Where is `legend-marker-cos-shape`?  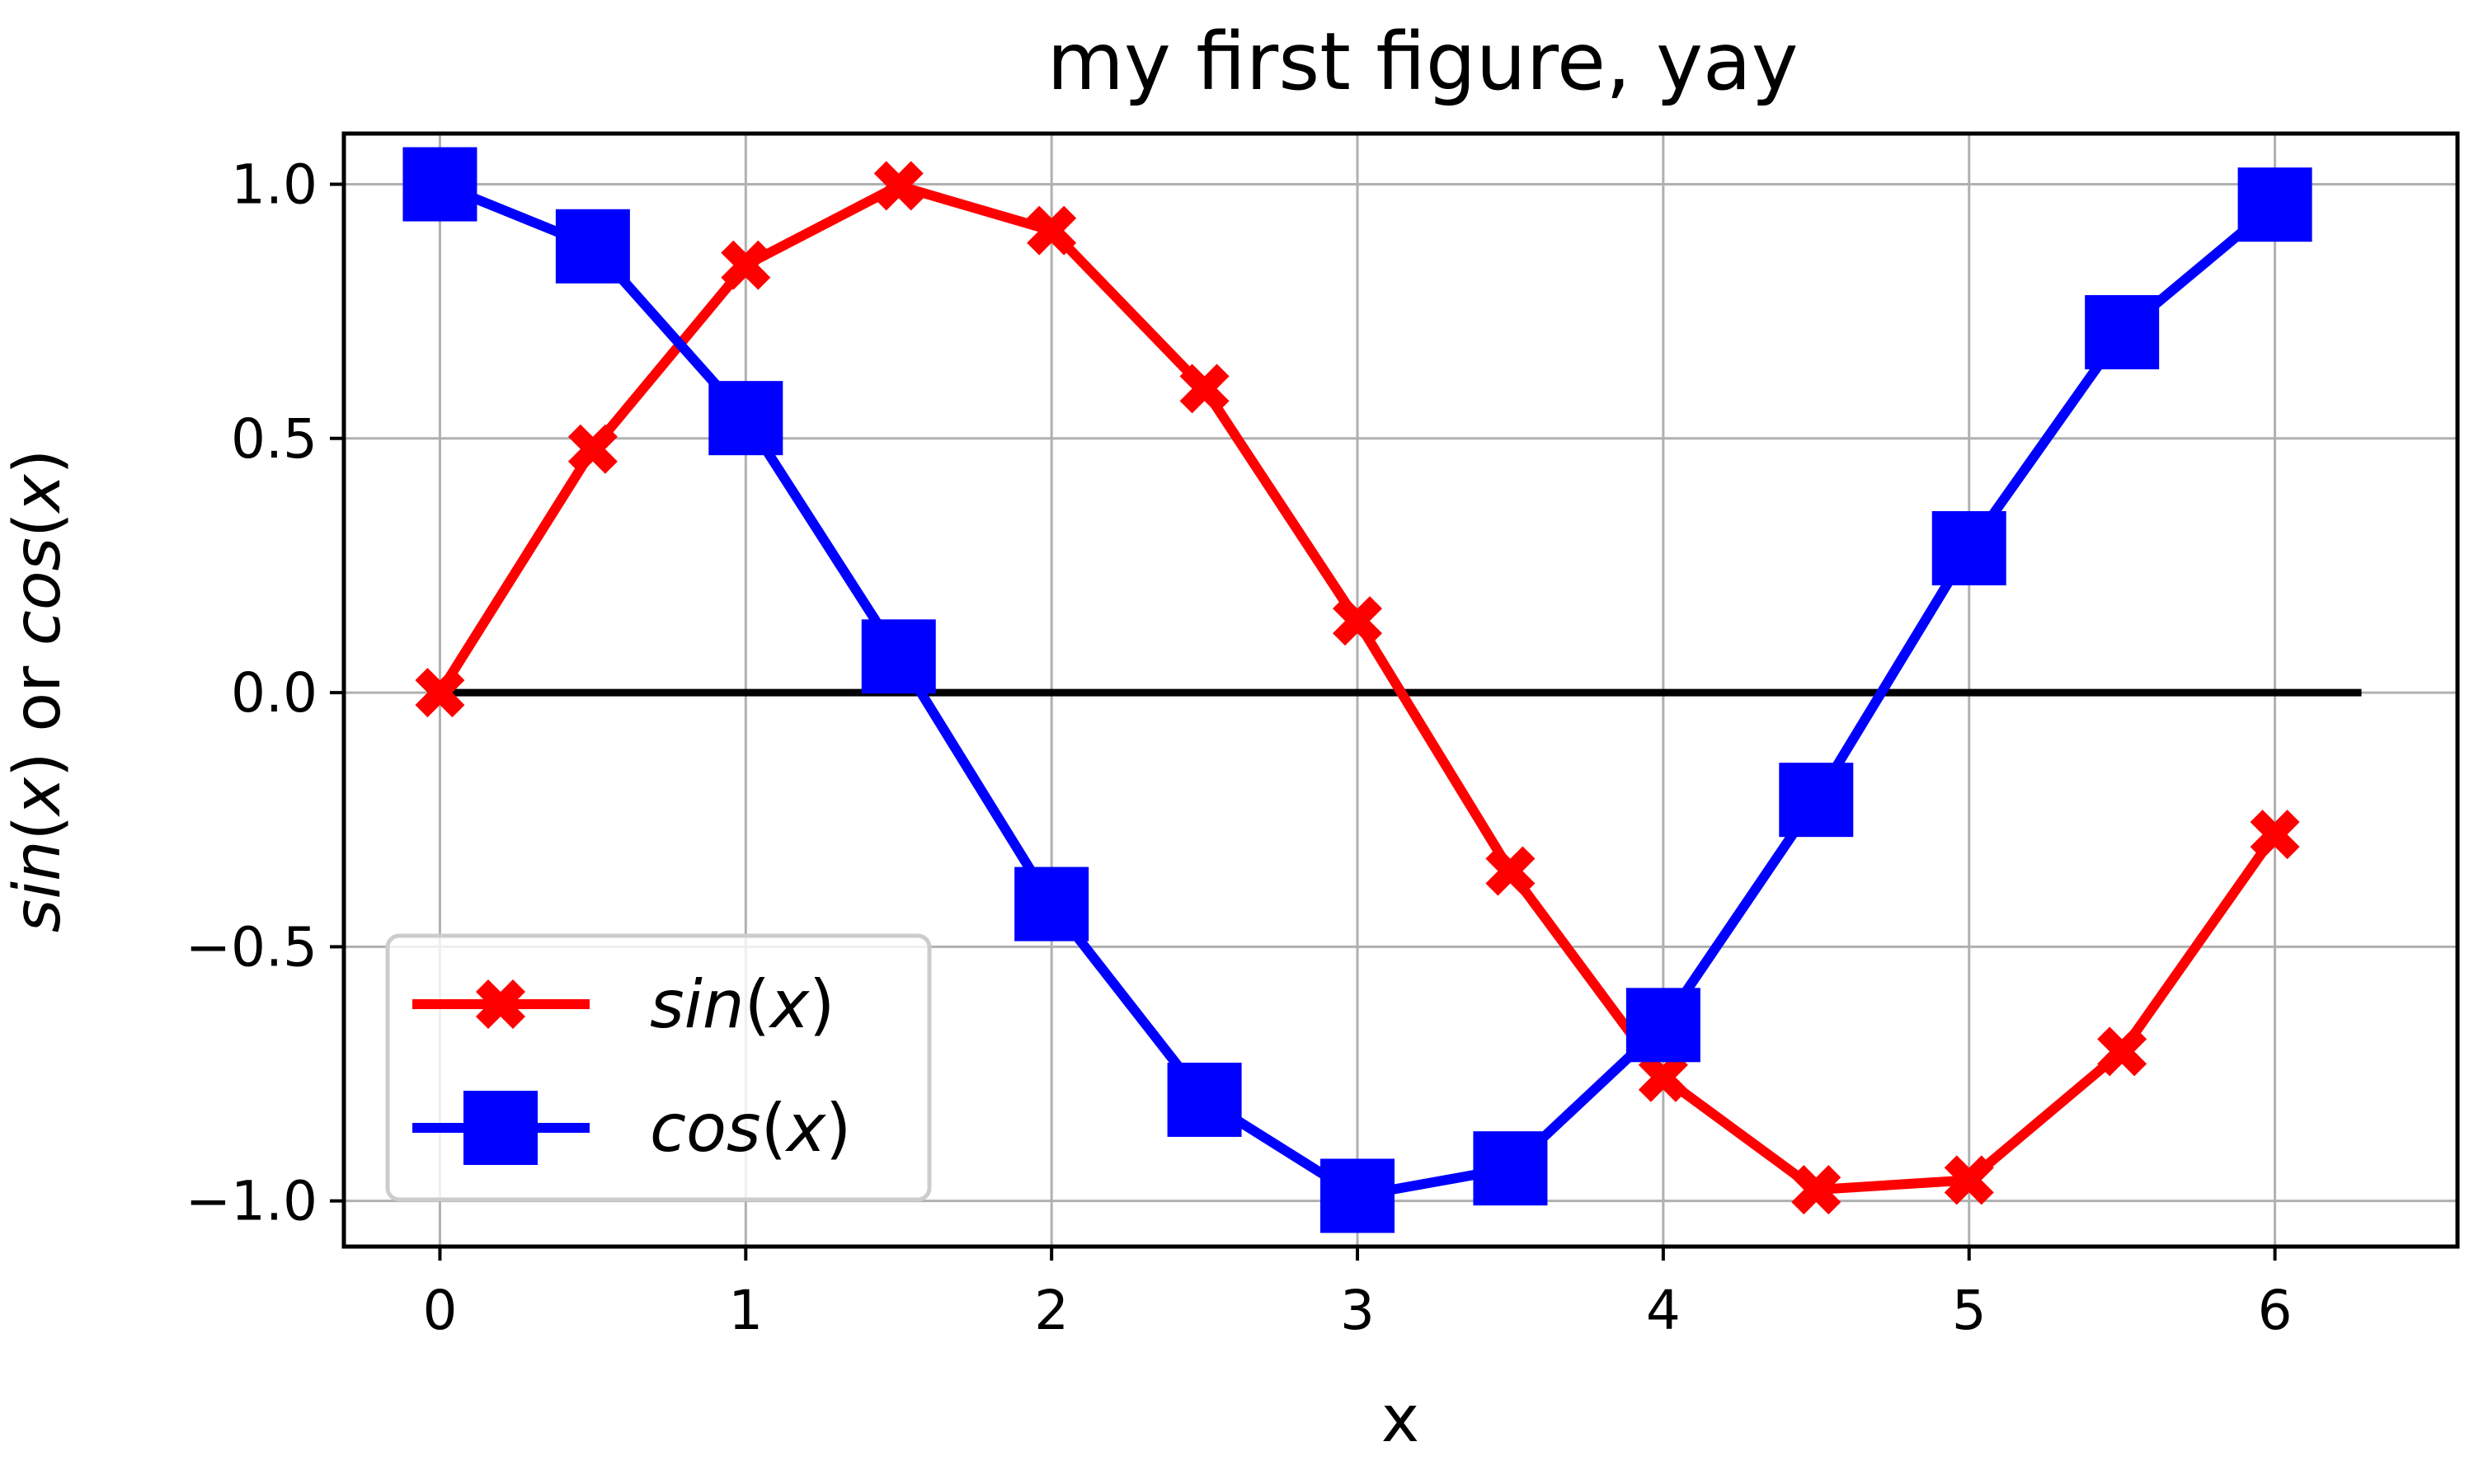 legend-marker-cos-shape is located at coordinates (500, 1128).